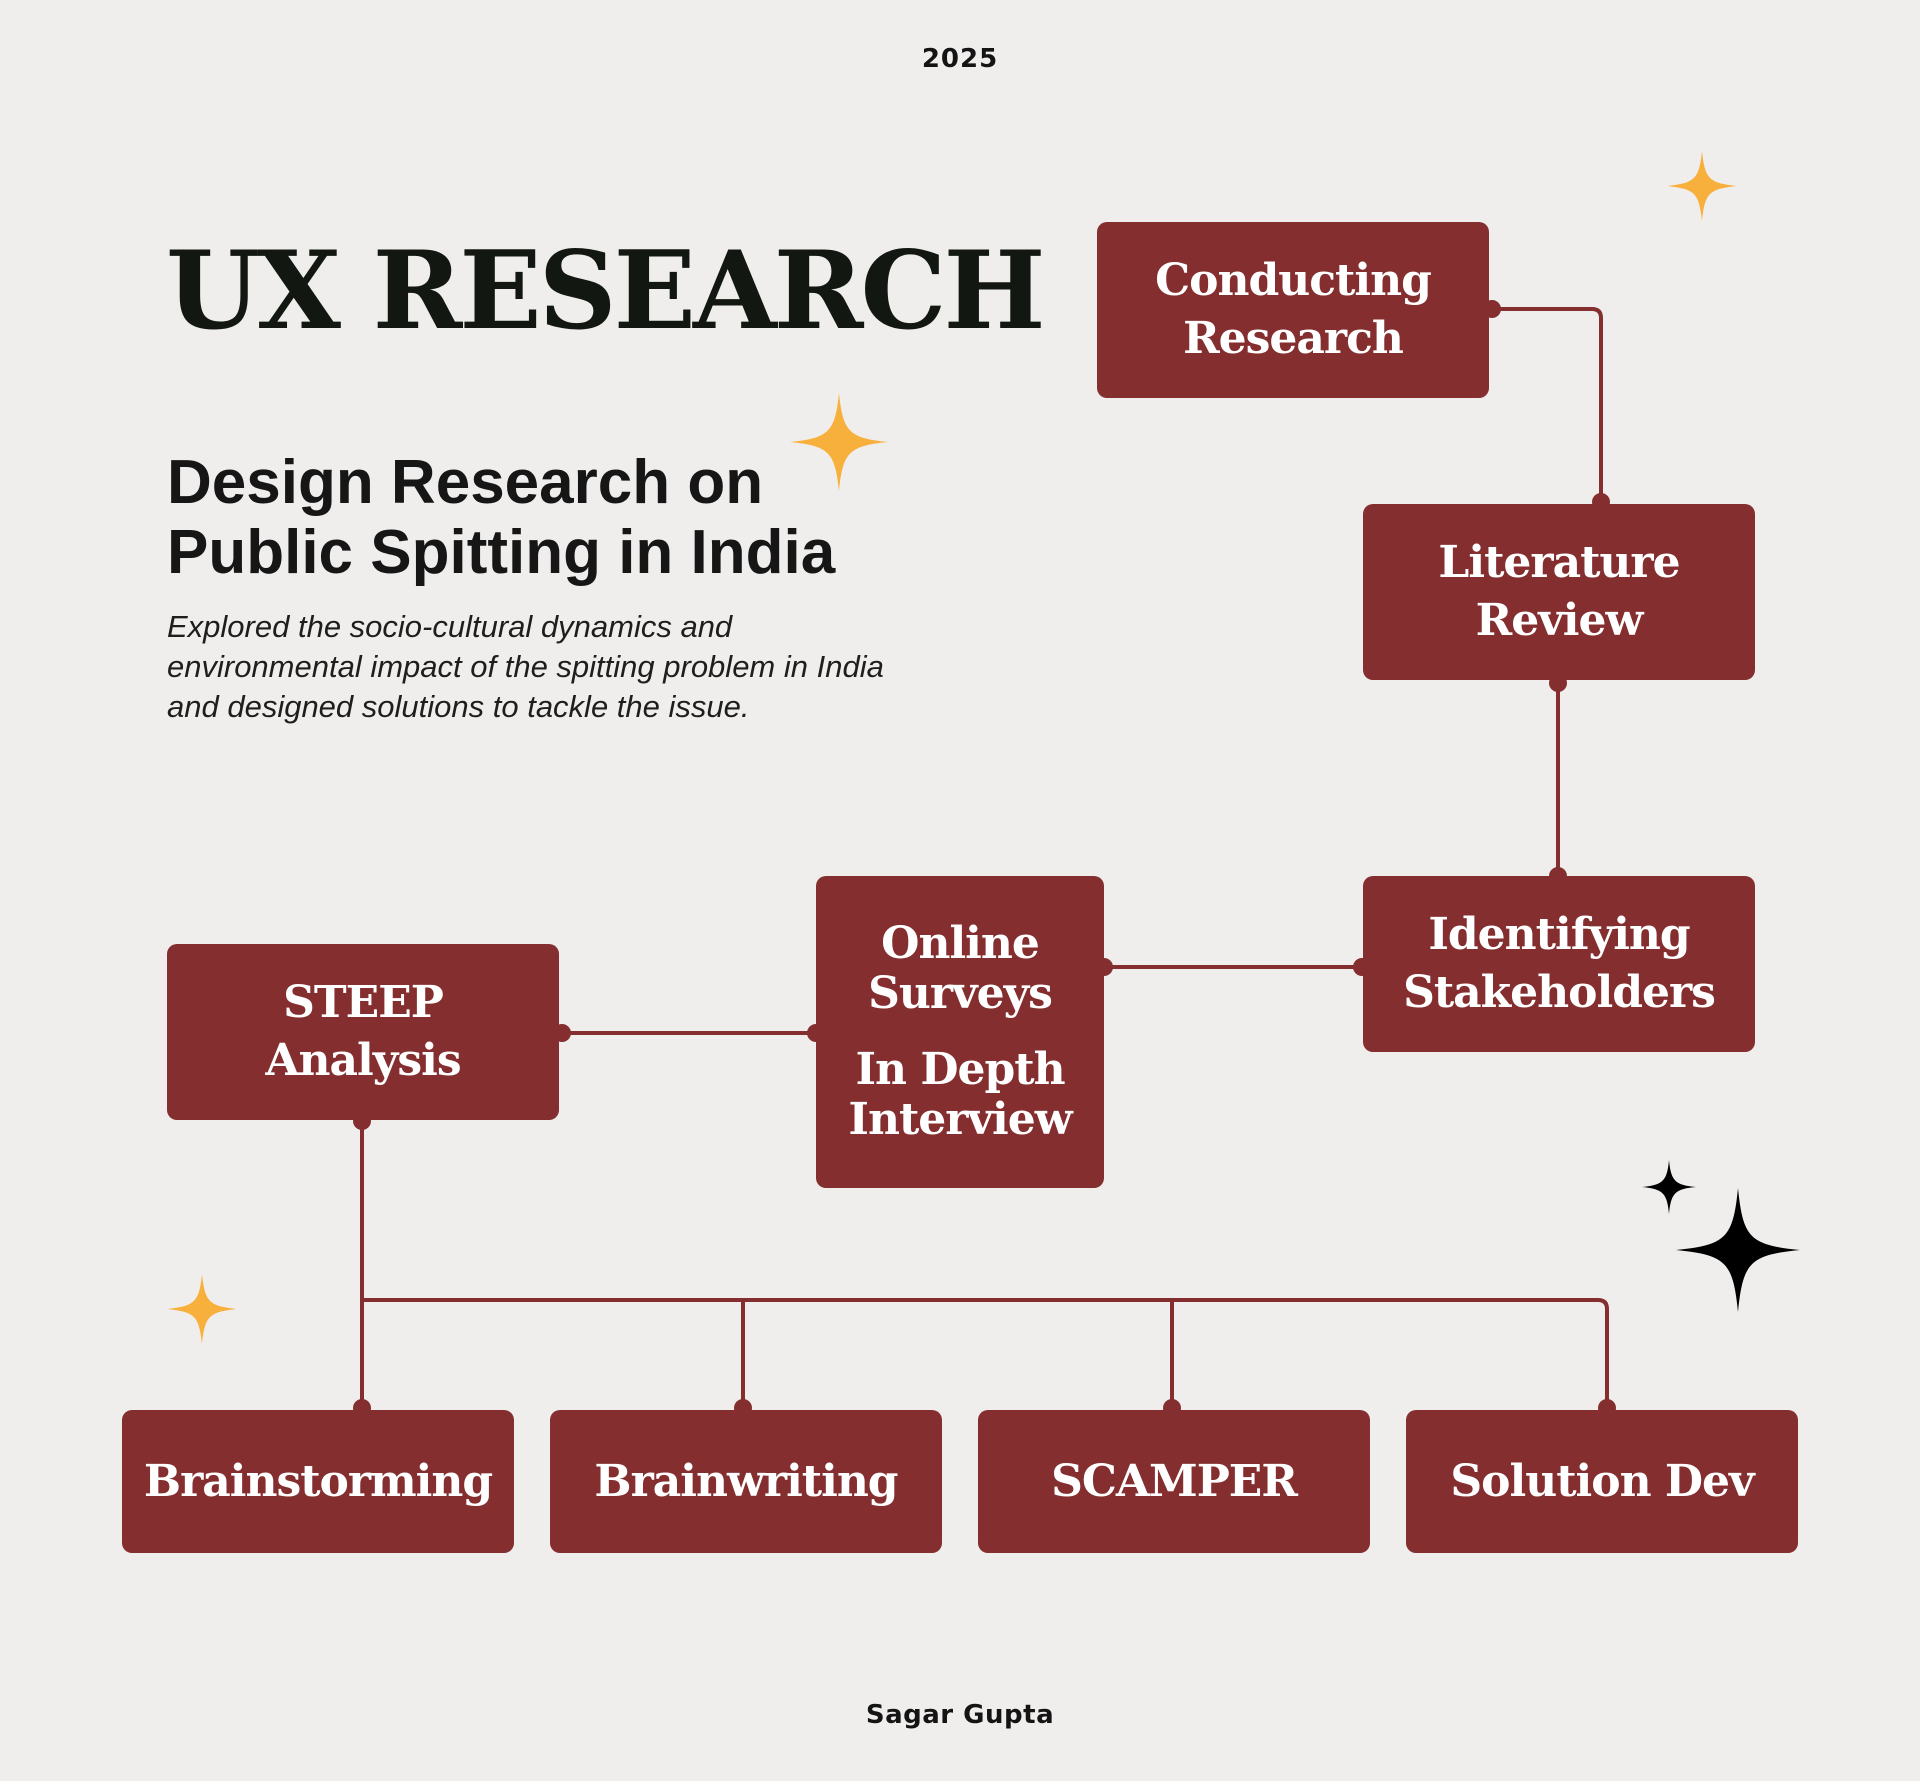 The width and height of the screenshot is (1920, 1781). What do you see at coordinates (1559, 964) in the screenshot?
I see `node-identifying-stakeholders: Identifying Stakeholders` at bounding box center [1559, 964].